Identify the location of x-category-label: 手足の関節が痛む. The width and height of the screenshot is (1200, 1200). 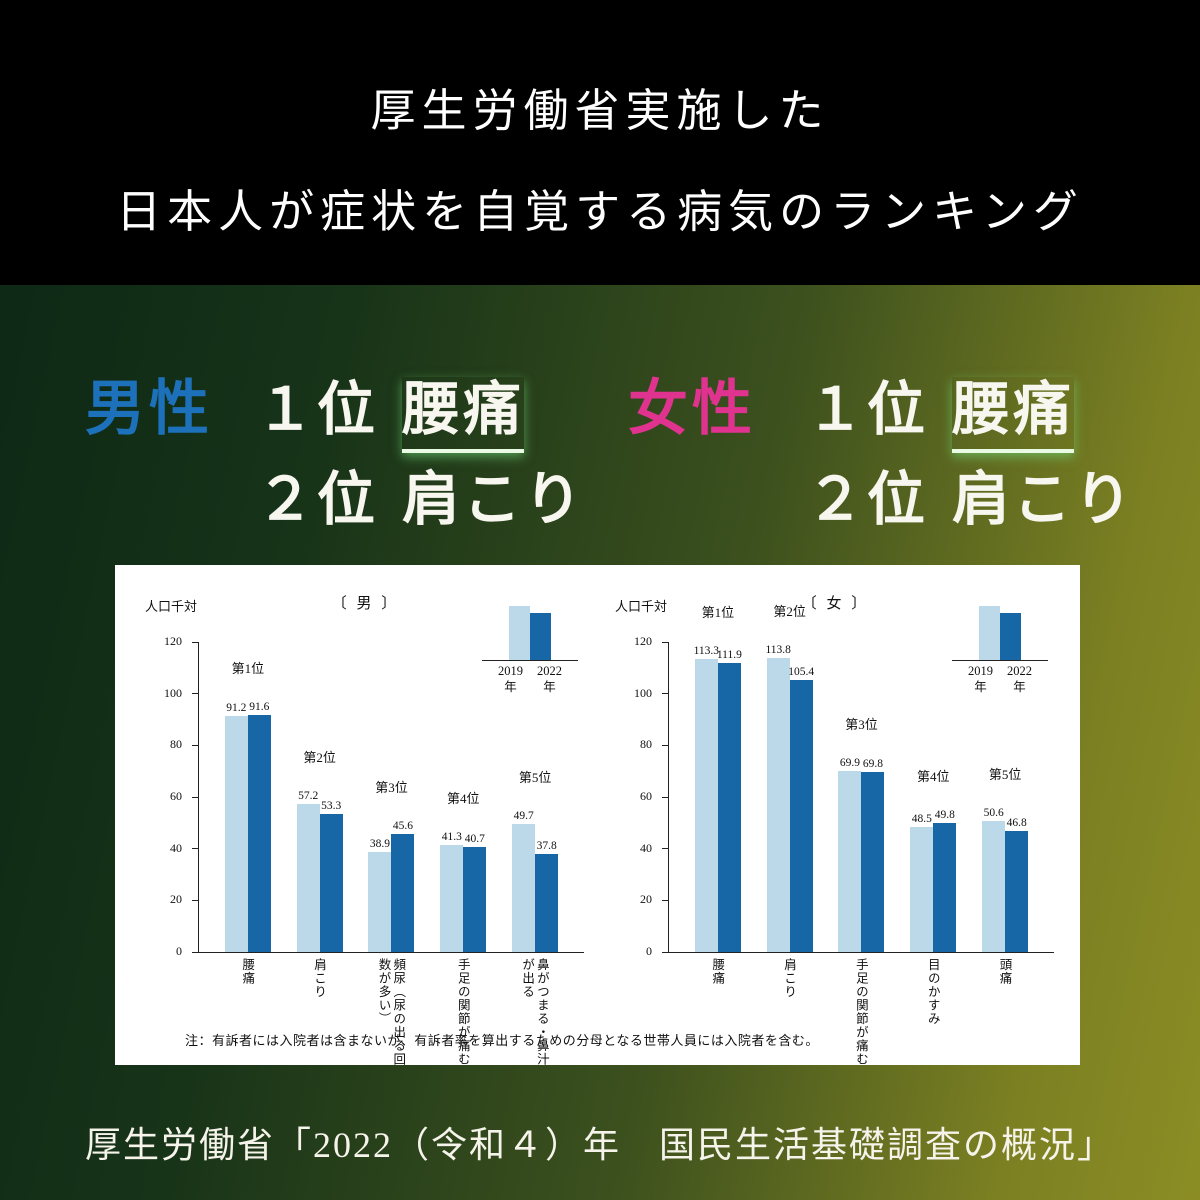
(860, 1012).